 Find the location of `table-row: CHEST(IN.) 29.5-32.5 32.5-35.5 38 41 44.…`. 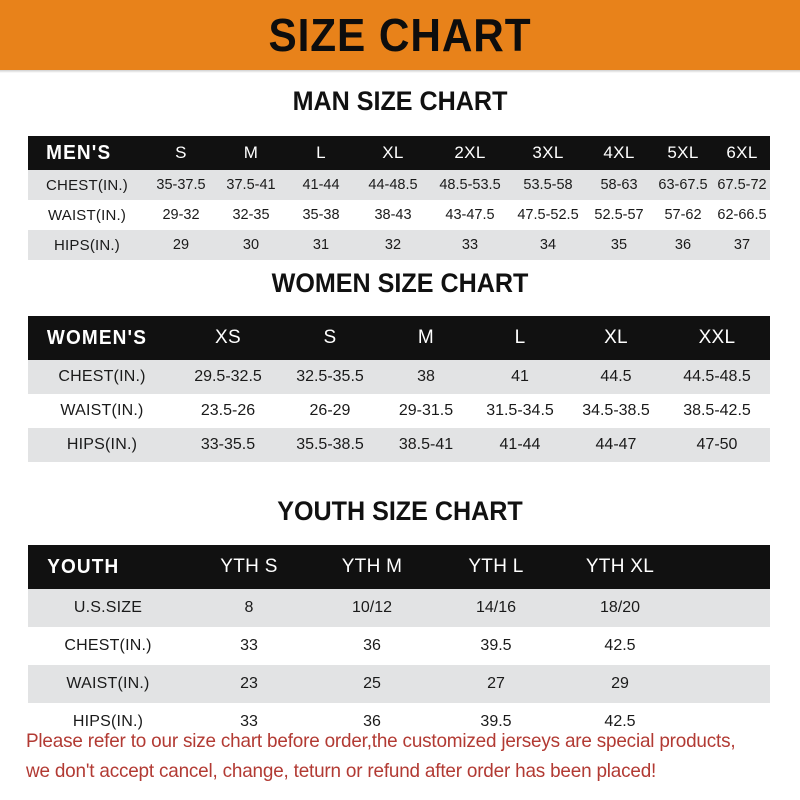

table-row: CHEST(IN.) 29.5-32.5 32.5-35.5 38 41 44.… is located at coordinates (399, 377).